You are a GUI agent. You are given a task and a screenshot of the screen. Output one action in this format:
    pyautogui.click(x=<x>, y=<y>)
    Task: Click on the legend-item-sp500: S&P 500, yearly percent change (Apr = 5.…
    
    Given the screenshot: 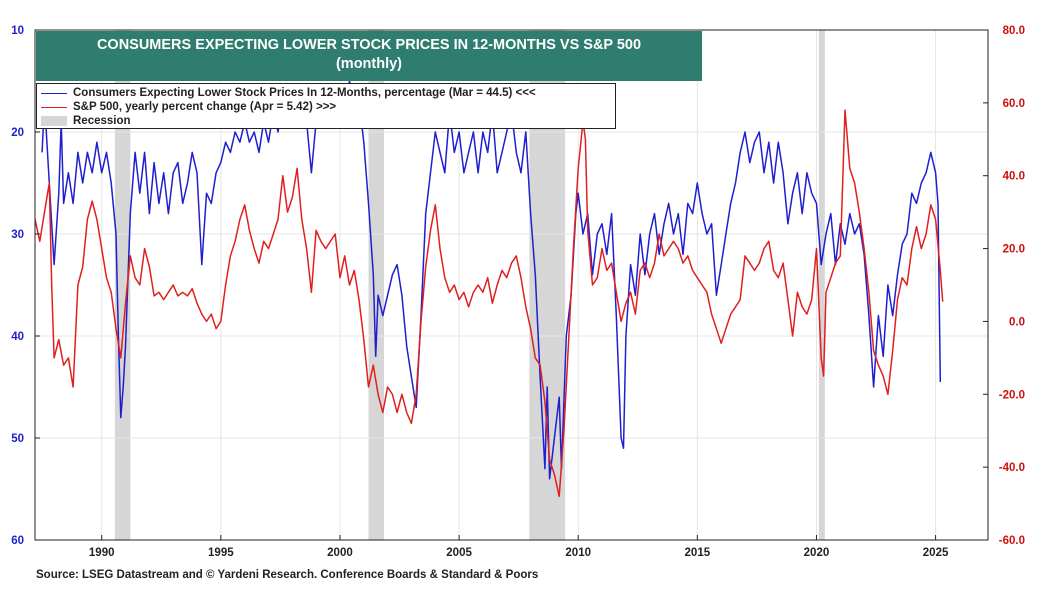 What is the action you would take?
    pyautogui.click(x=188, y=107)
    